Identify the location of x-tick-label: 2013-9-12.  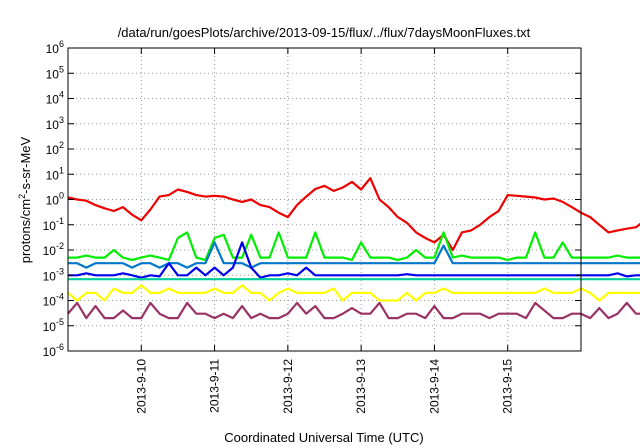
(288, 386).